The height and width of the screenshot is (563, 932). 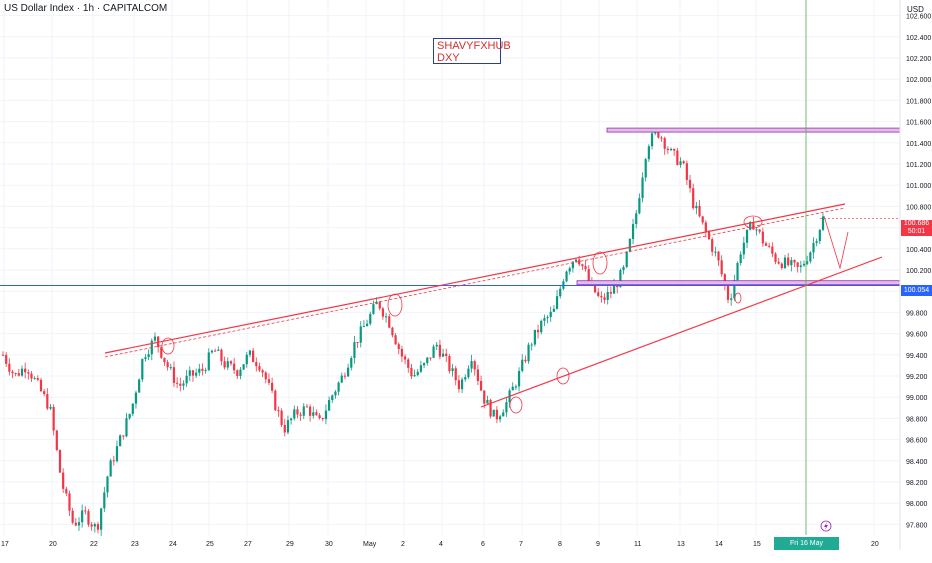 I want to click on price-tick: 99.200, so click(x=917, y=377).